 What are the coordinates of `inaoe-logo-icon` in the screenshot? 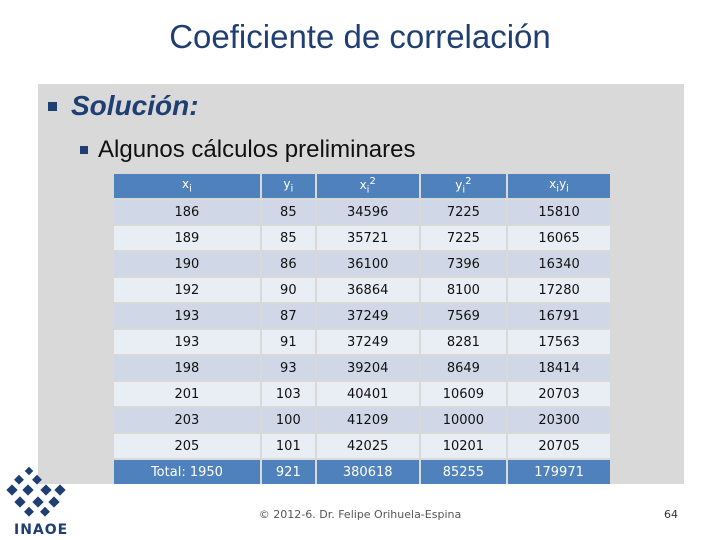 It's located at (36, 491).